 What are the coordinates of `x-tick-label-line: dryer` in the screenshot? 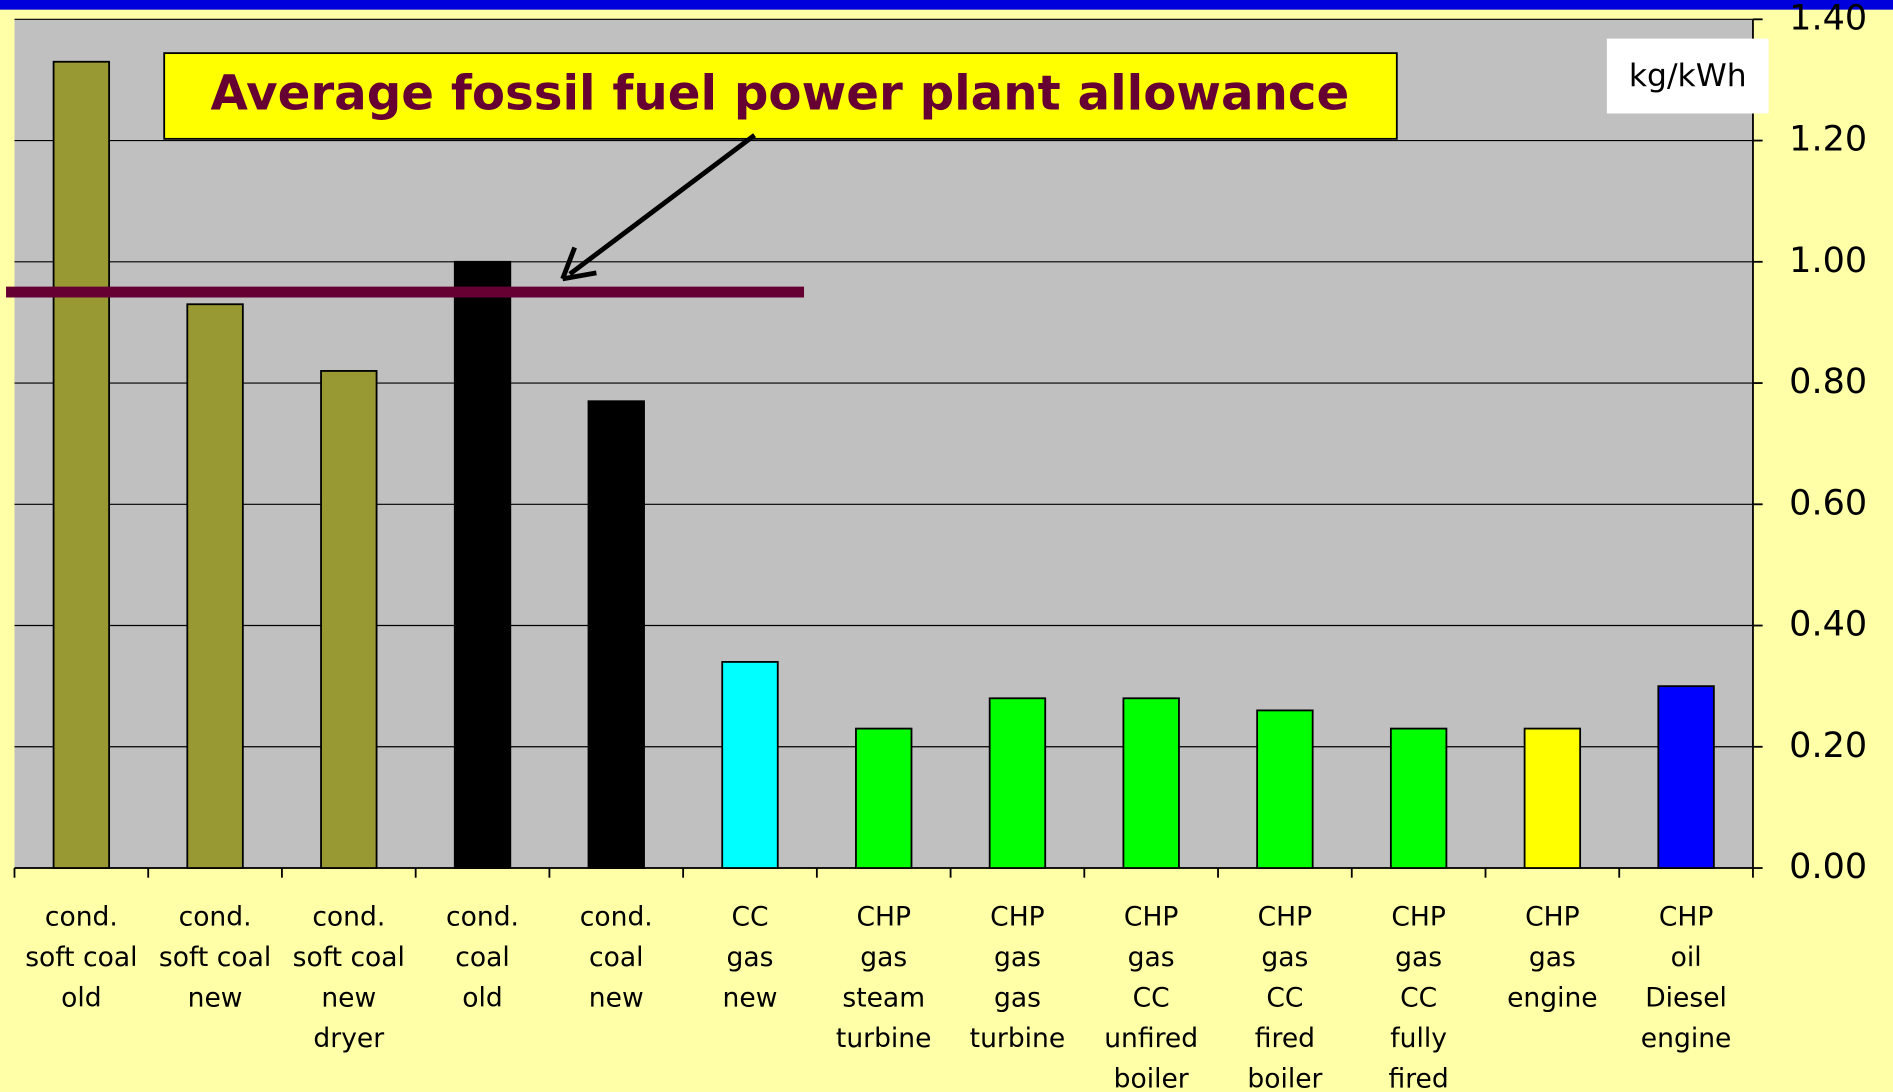 It's located at (348, 1037).